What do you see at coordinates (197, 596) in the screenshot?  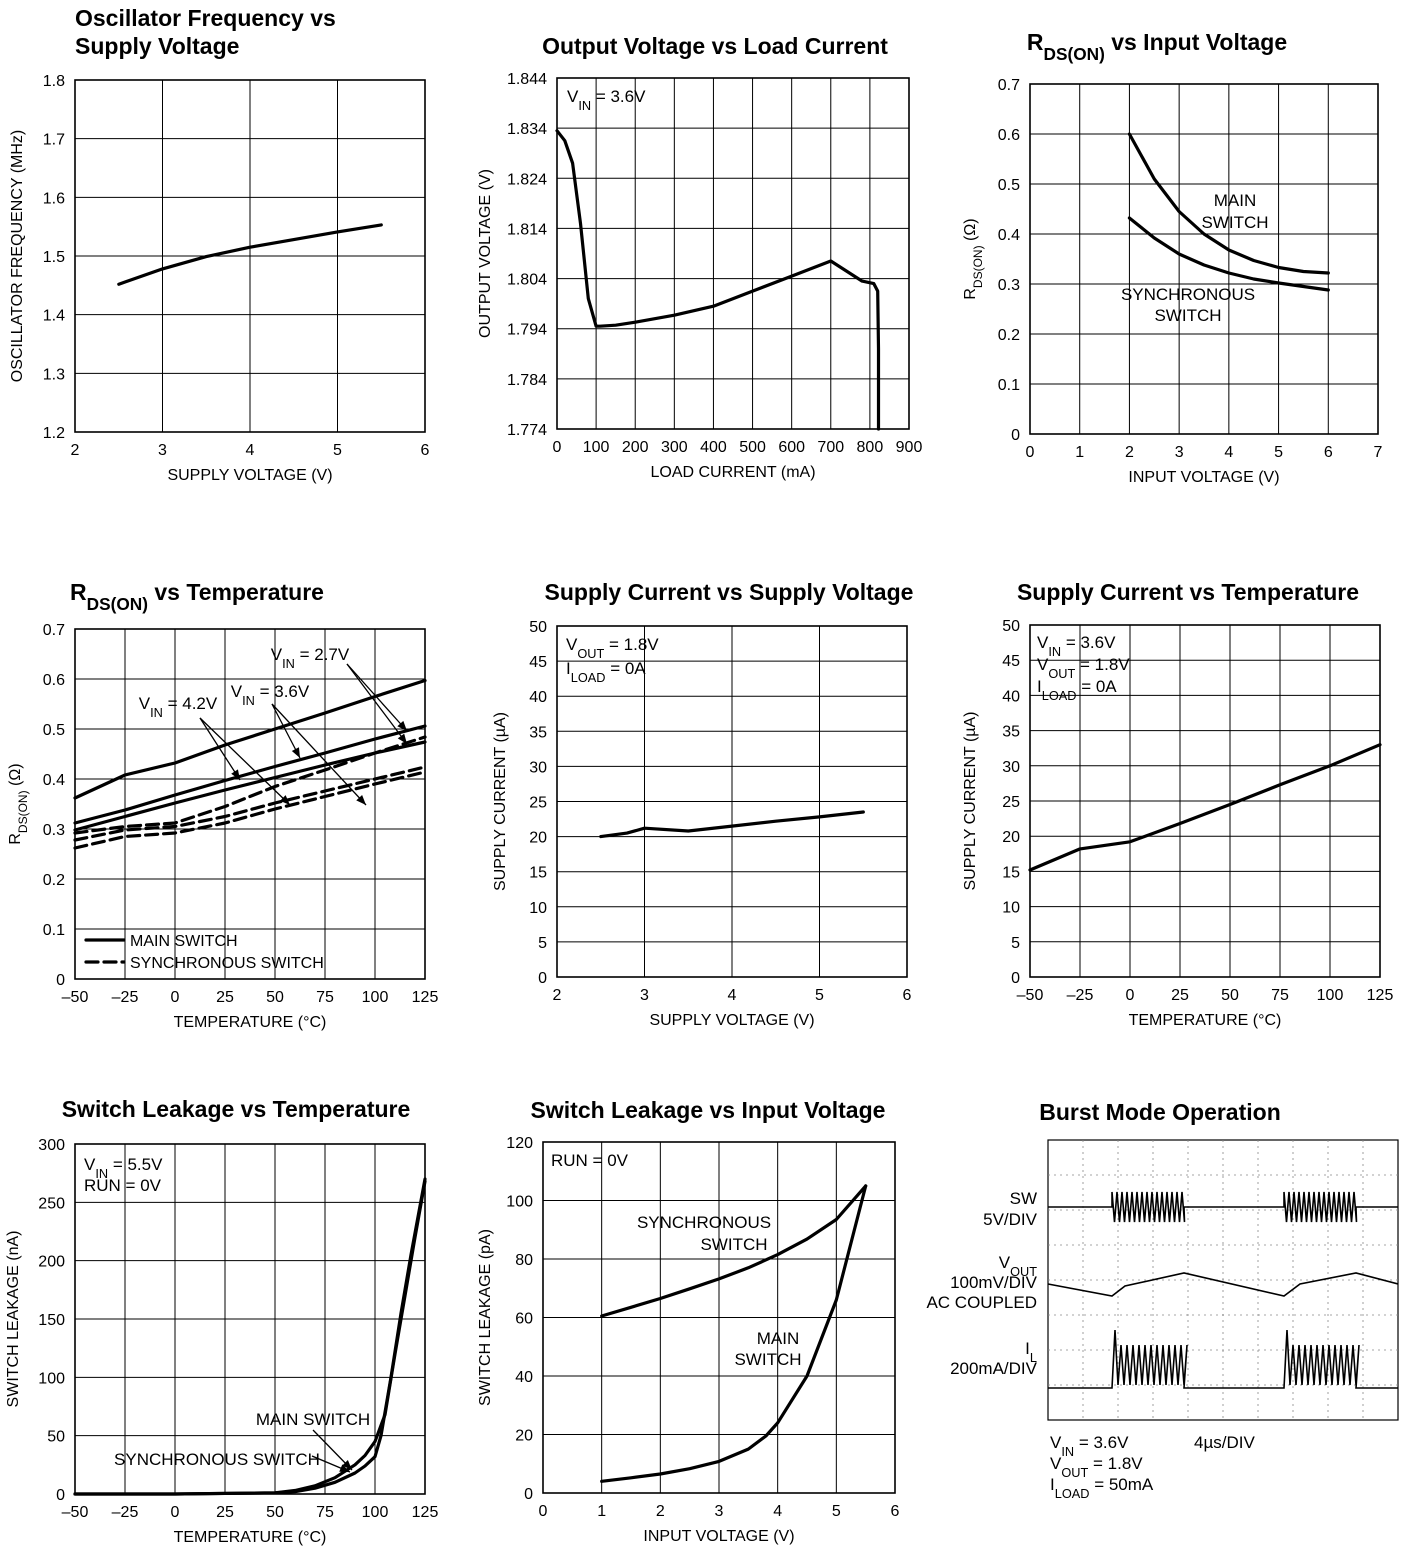 I see `chart-title: RDS(ON) vs Temperature` at bounding box center [197, 596].